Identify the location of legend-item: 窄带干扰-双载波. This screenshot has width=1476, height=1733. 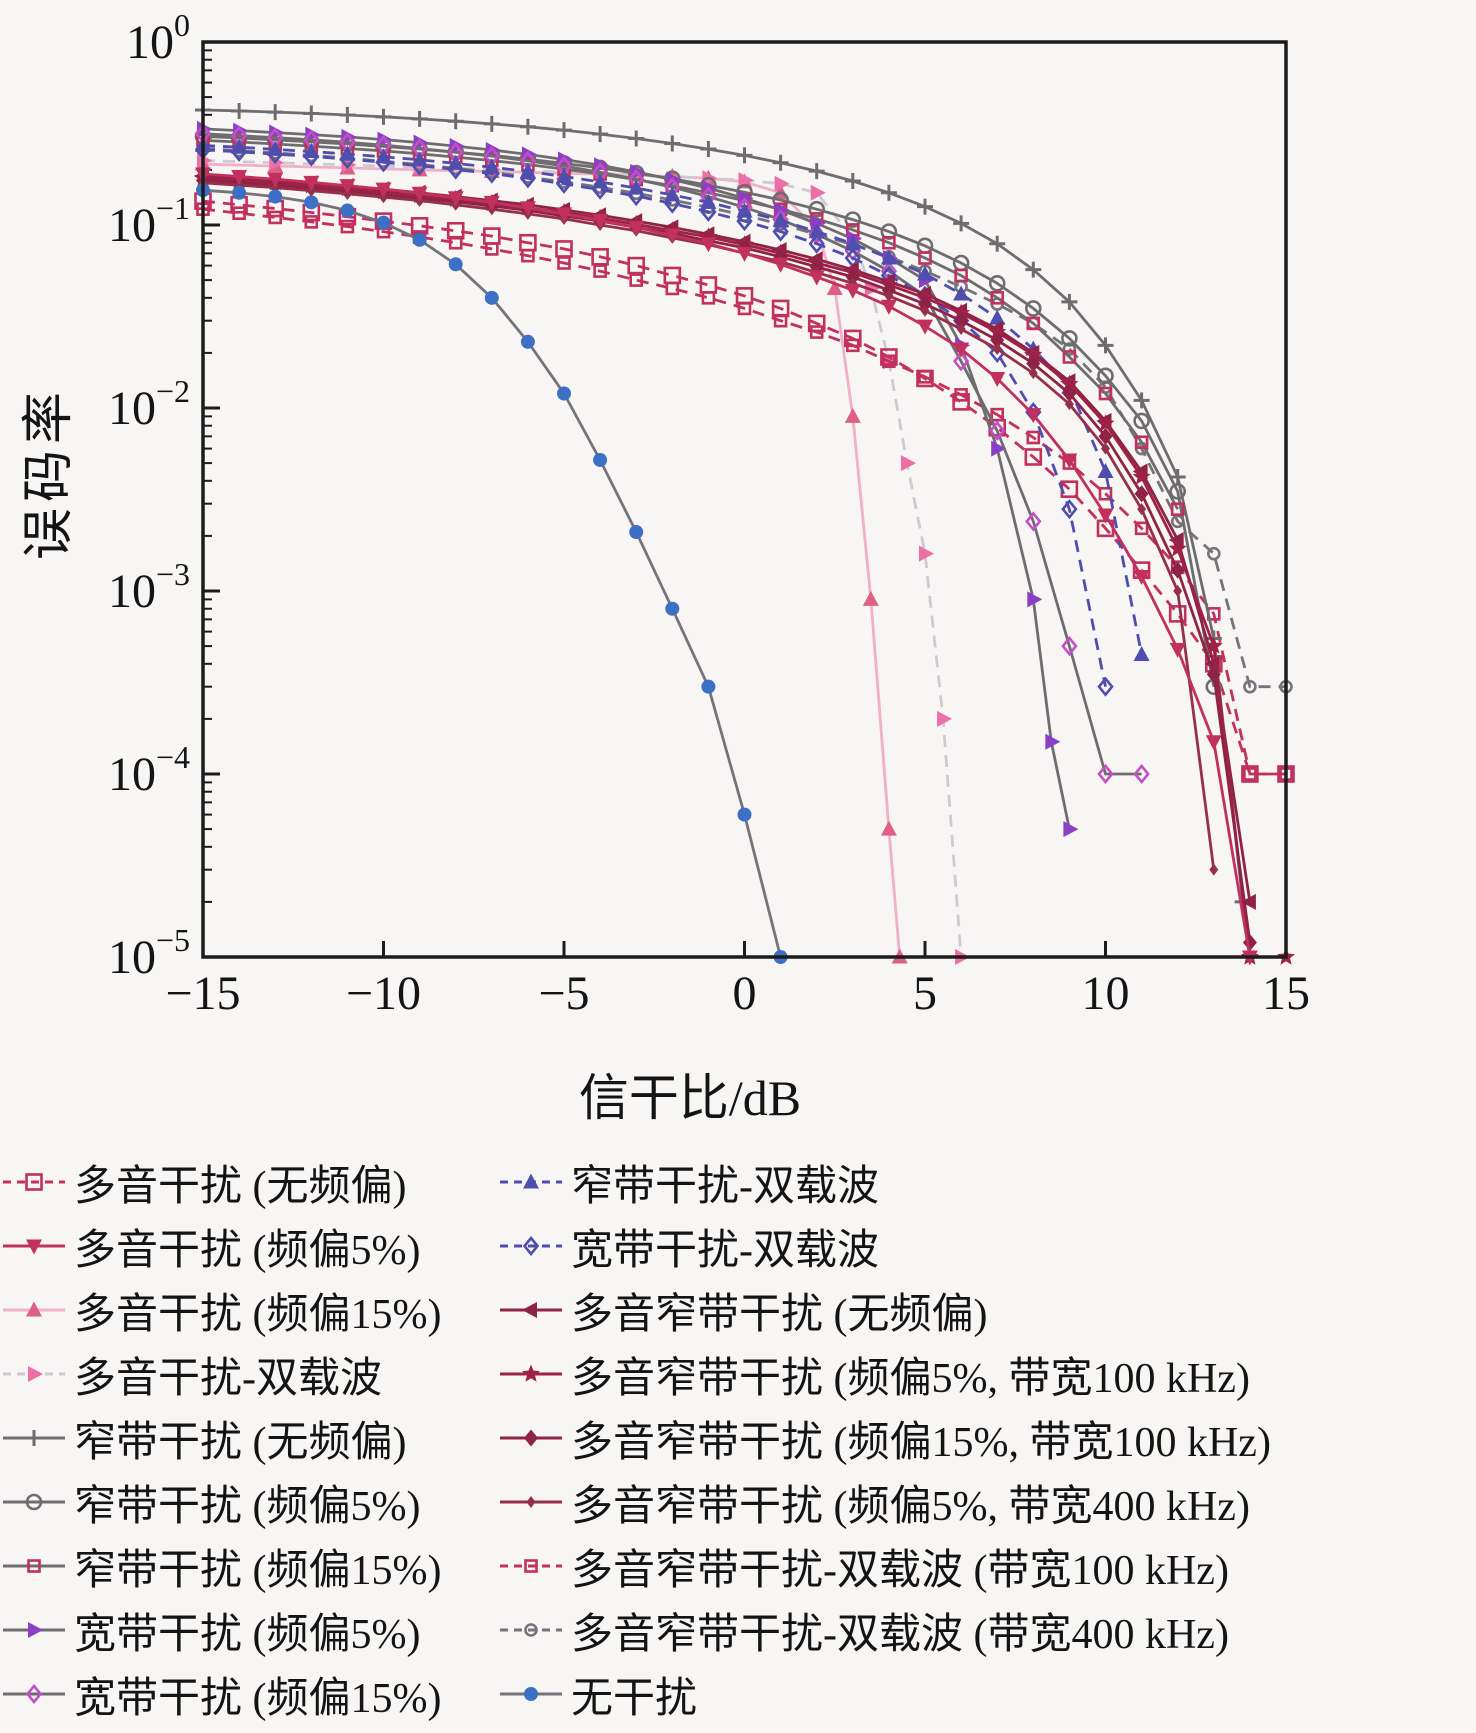
(986, 1182).